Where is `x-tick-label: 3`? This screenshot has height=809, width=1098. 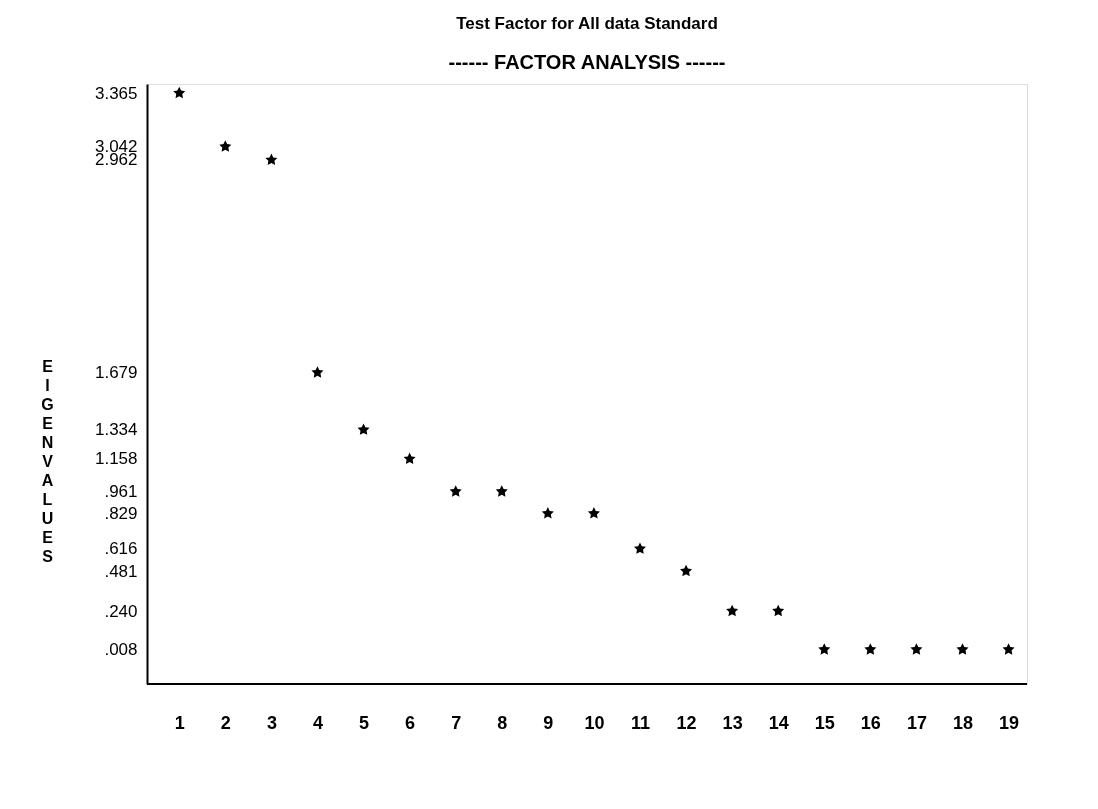 x-tick-label: 3 is located at coordinates (271, 722).